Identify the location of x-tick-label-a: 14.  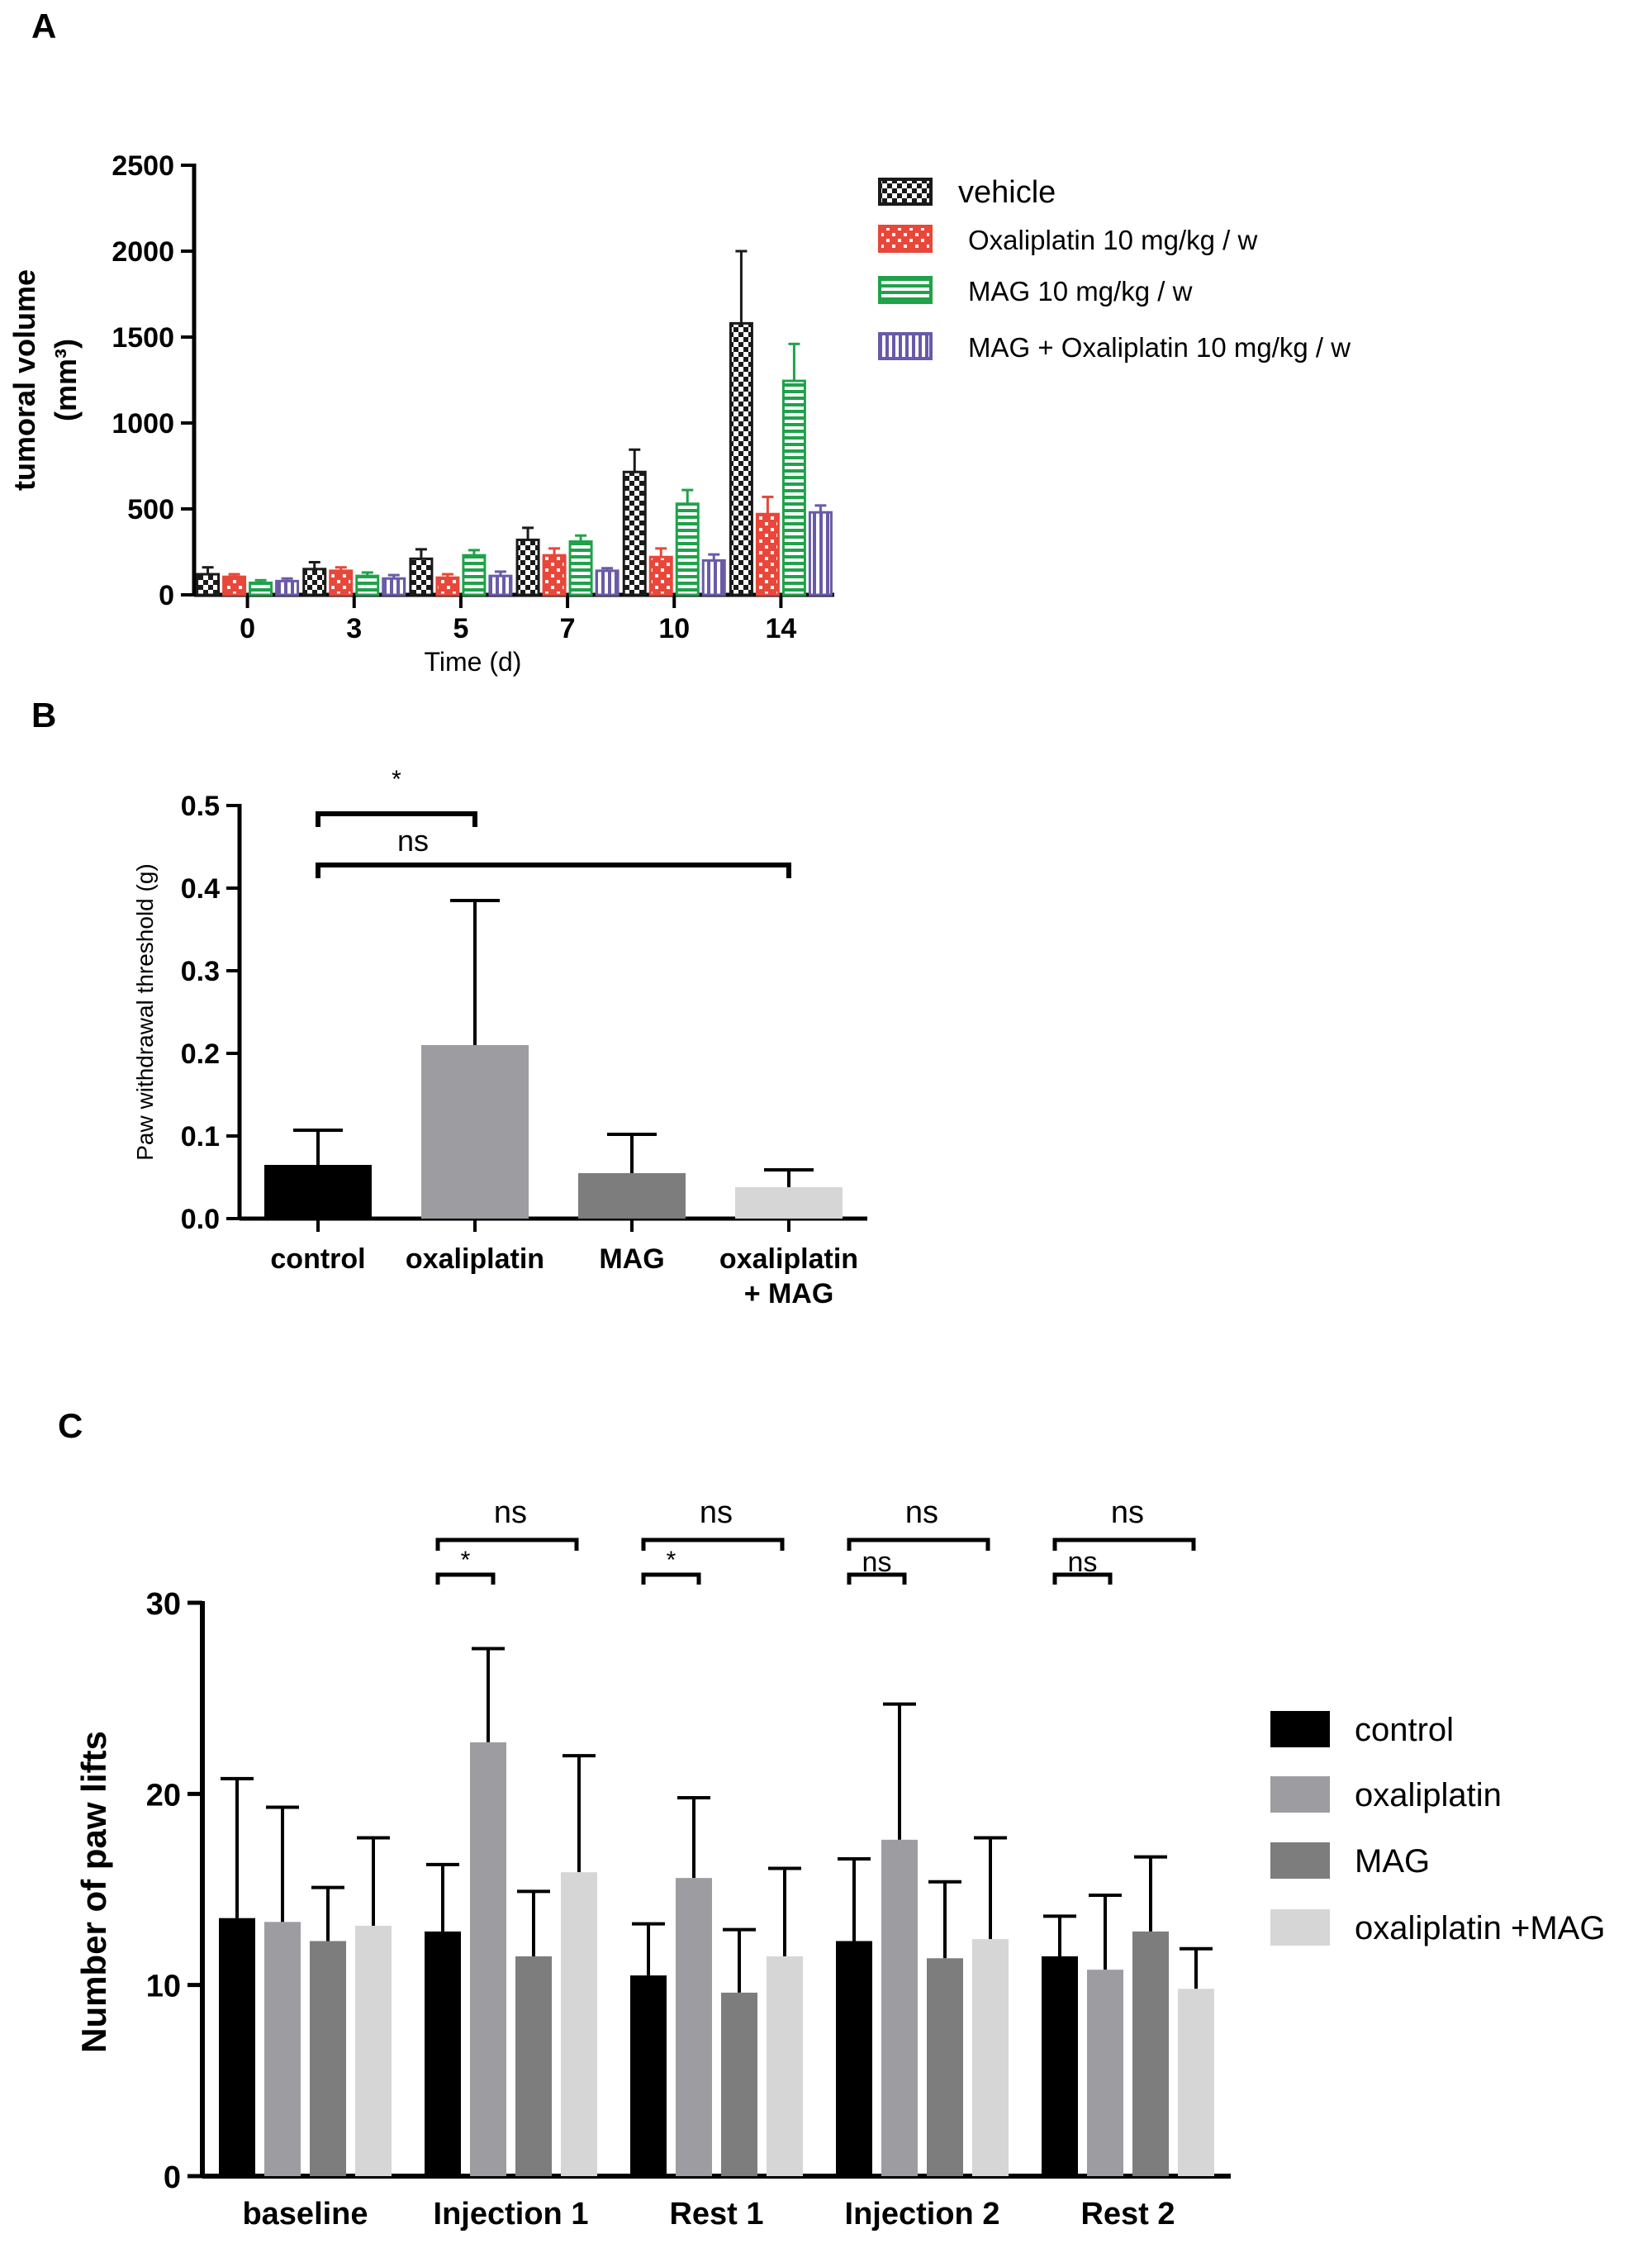
(781, 628).